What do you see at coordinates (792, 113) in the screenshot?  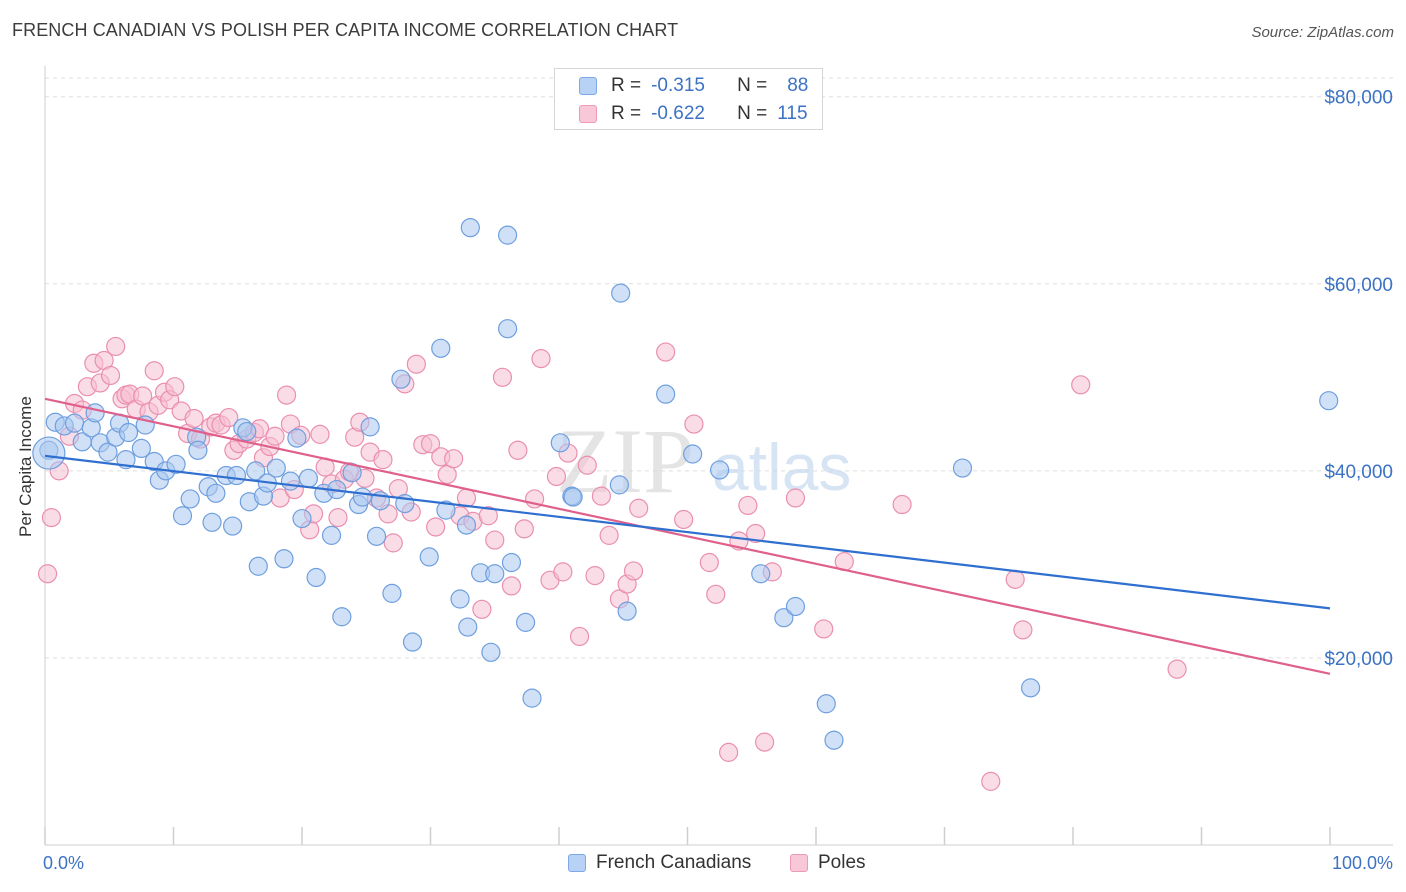 I see `legend-n-value: 115` at bounding box center [792, 113].